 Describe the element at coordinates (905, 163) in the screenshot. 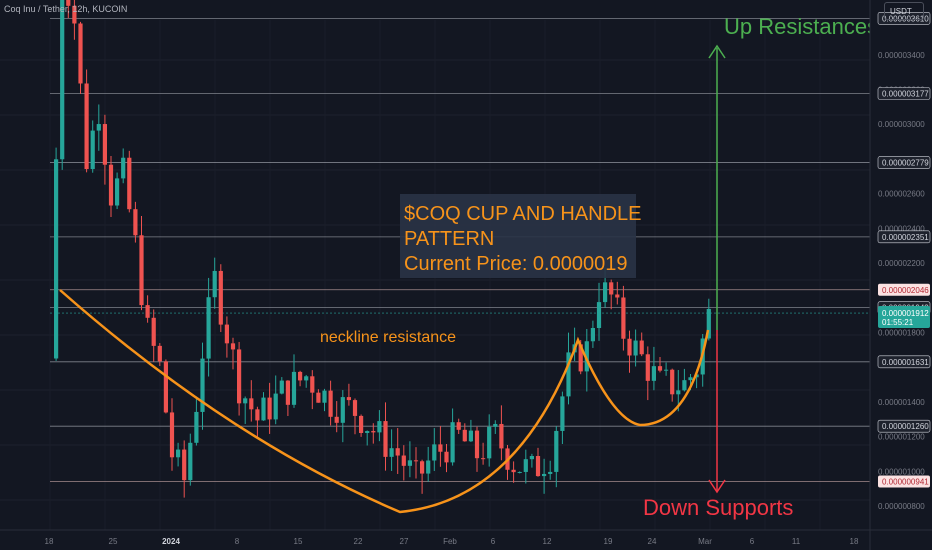

I see `level-label: 0.000002779` at that location.